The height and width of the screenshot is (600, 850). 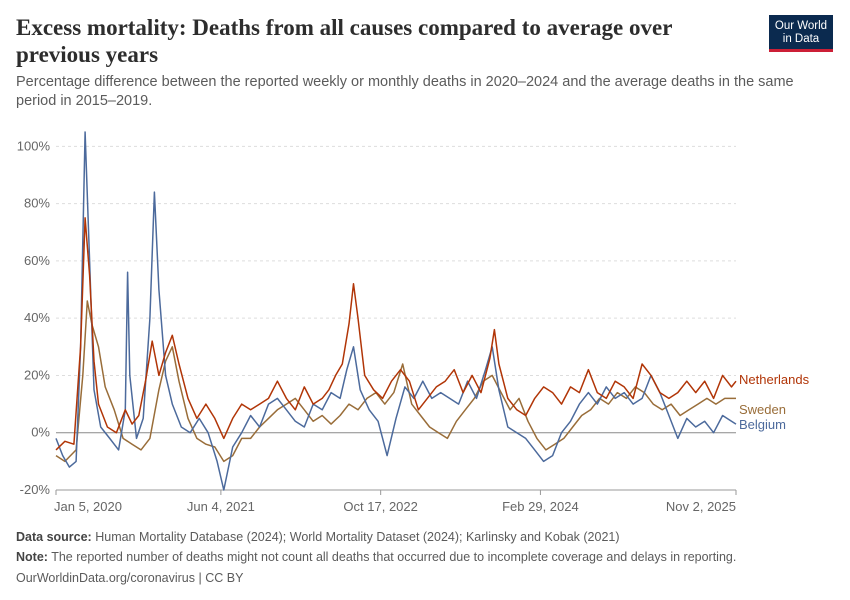 What do you see at coordinates (701, 506) in the screenshot?
I see `x-tick-label: Nov 2, 2025` at bounding box center [701, 506].